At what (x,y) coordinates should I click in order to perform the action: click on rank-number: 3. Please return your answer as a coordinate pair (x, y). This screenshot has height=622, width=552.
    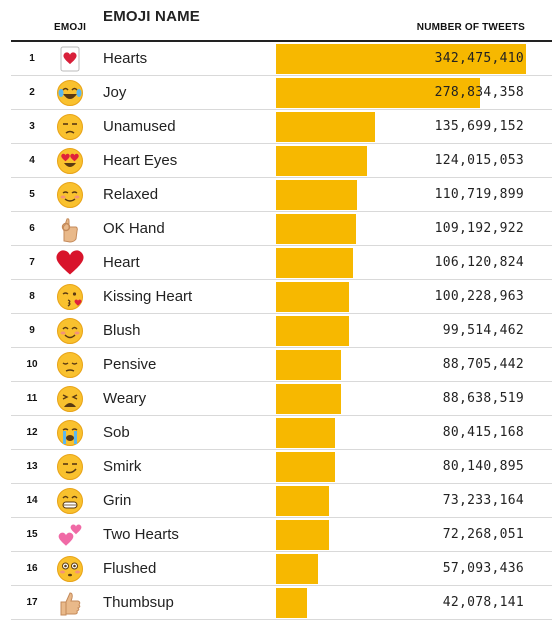
    Looking at the image, I should click on (32, 126).